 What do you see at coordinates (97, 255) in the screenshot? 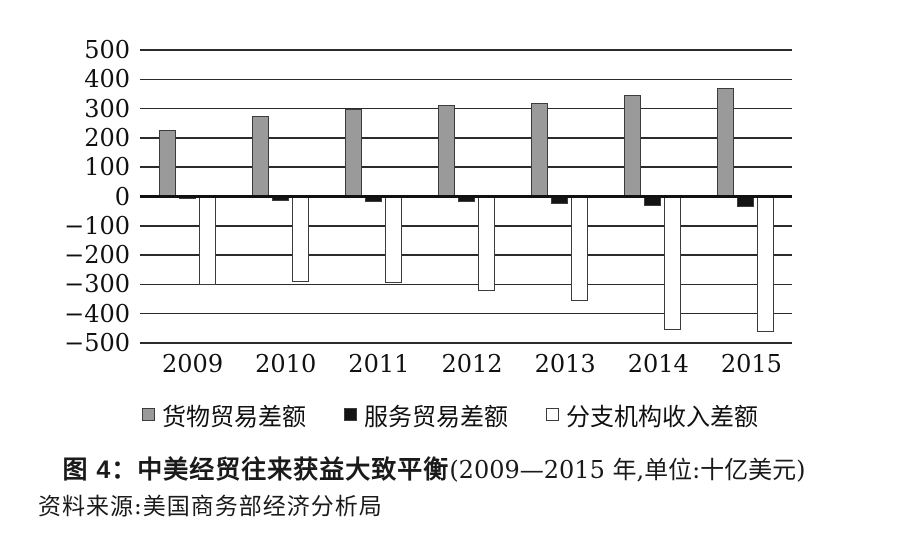
I see `y-axis-tick-label: −200` at bounding box center [97, 255].